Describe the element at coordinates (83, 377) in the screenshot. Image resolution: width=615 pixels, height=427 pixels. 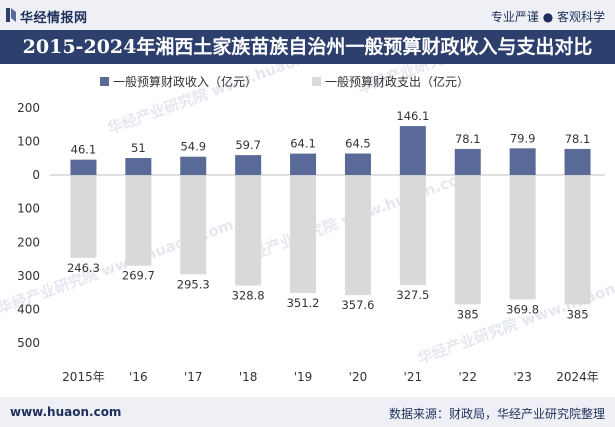
I see `x-tick-label: 2015年` at that location.